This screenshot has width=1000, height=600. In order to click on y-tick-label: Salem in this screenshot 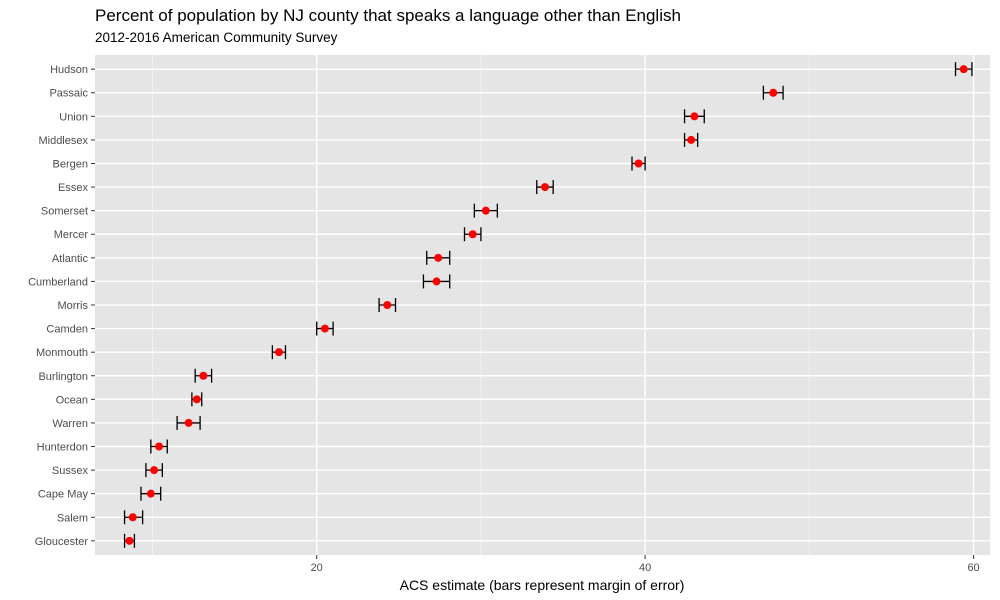, I will do `click(72, 518)`.